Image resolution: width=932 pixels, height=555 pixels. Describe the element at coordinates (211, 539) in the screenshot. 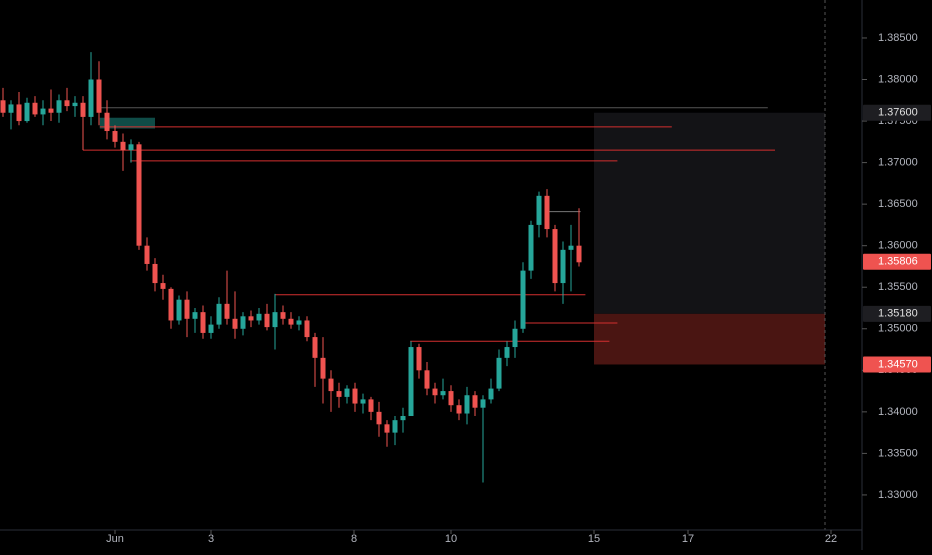

I see `x-tick-label: 3` at that location.